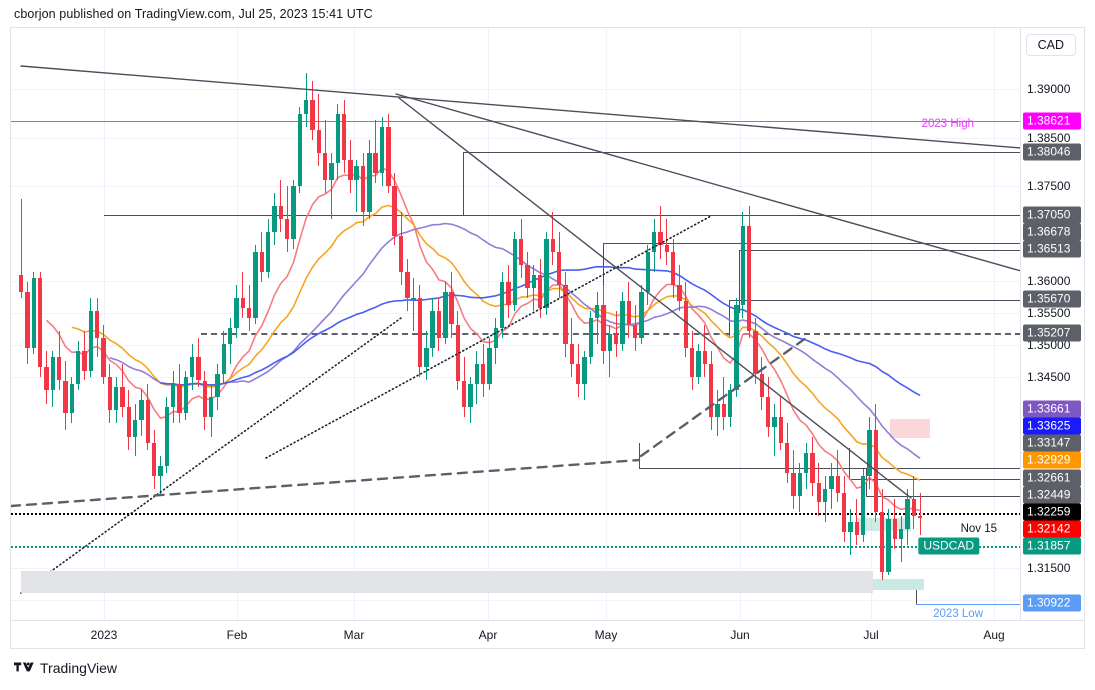 Image resolution: width=1095 pixels, height=690 pixels. Describe the element at coordinates (1052, 478) in the screenshot. I see `price-tag-1-32661: 1.32661` at that location.